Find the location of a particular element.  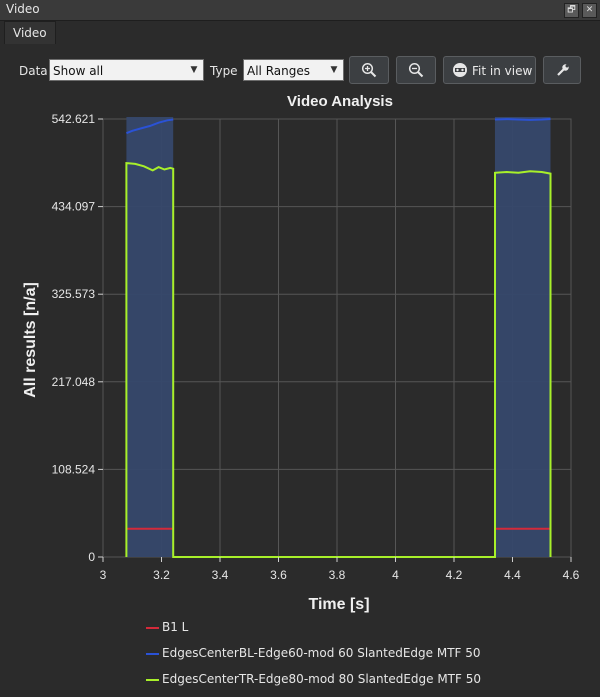

data-select: Show all ▼ is located at coordinates (126, 70).